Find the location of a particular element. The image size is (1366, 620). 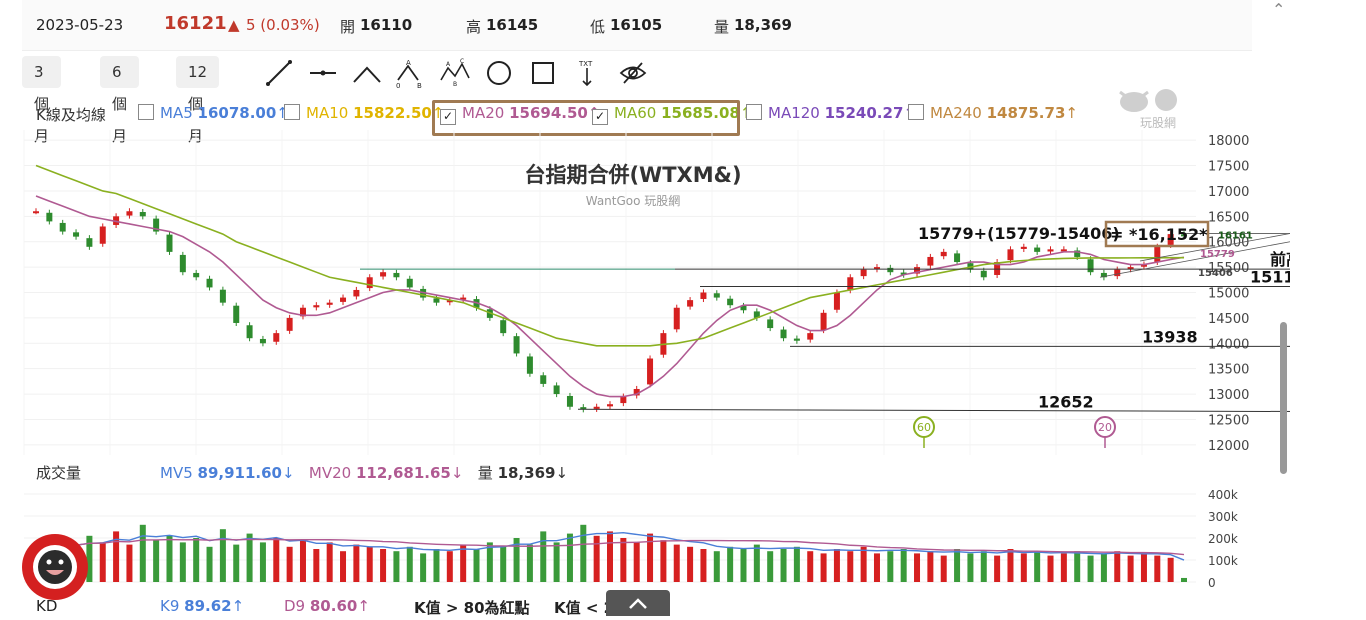

svg-text: B is located at coordinates (455, 84).